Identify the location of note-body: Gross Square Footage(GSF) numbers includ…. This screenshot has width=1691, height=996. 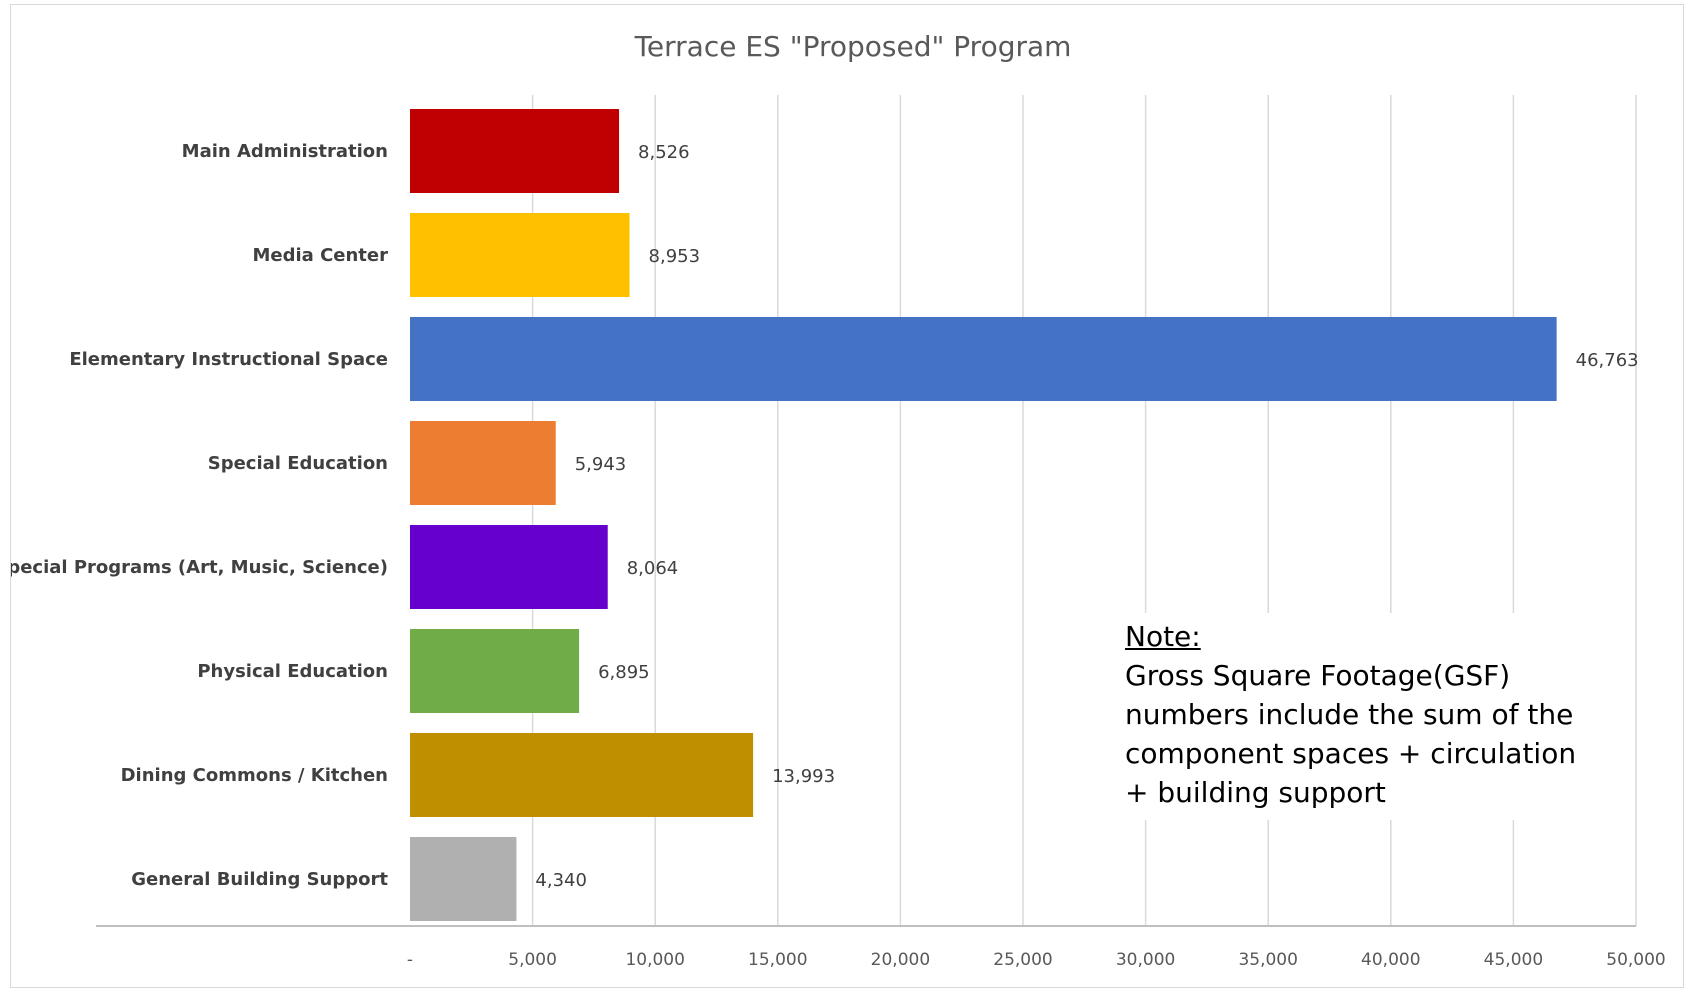
(1351, 734).